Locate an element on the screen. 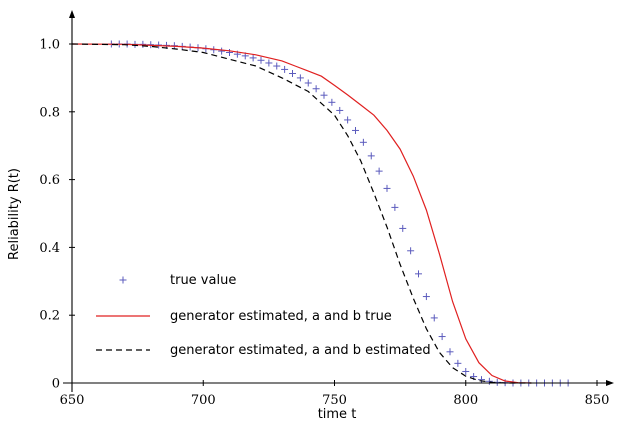  y-tick-label: 1.0 is located at coordinates (49, 45).